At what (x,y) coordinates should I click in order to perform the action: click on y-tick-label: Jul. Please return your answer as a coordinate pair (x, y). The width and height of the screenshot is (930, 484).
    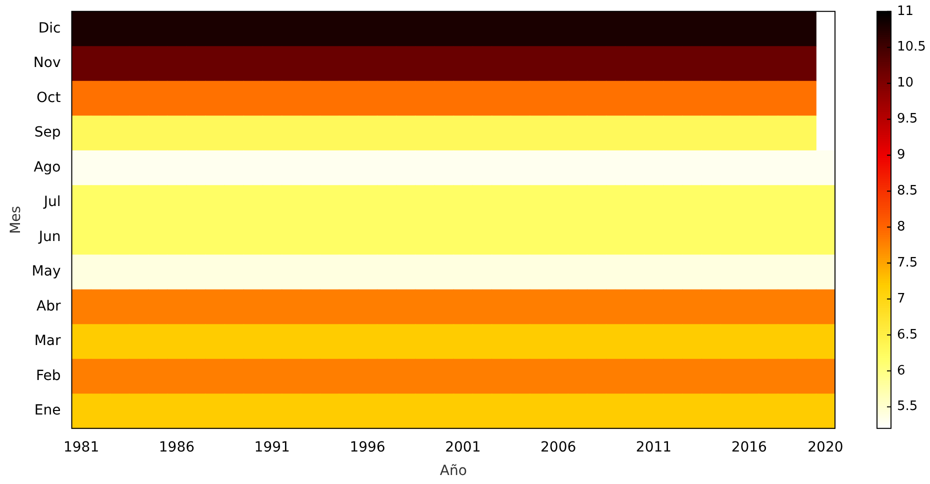
    Looking at the image, I should click on (51, 202).